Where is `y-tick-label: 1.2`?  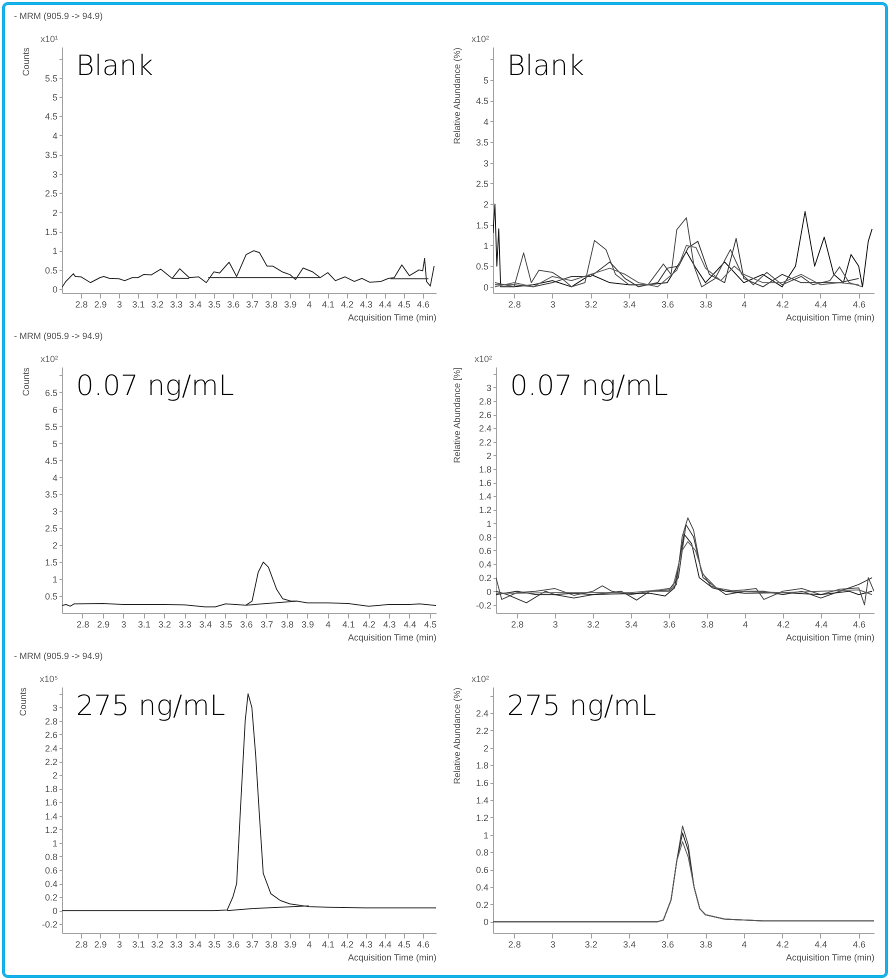 y-tick-label: 1.2 is located at coordinates (51, 829).